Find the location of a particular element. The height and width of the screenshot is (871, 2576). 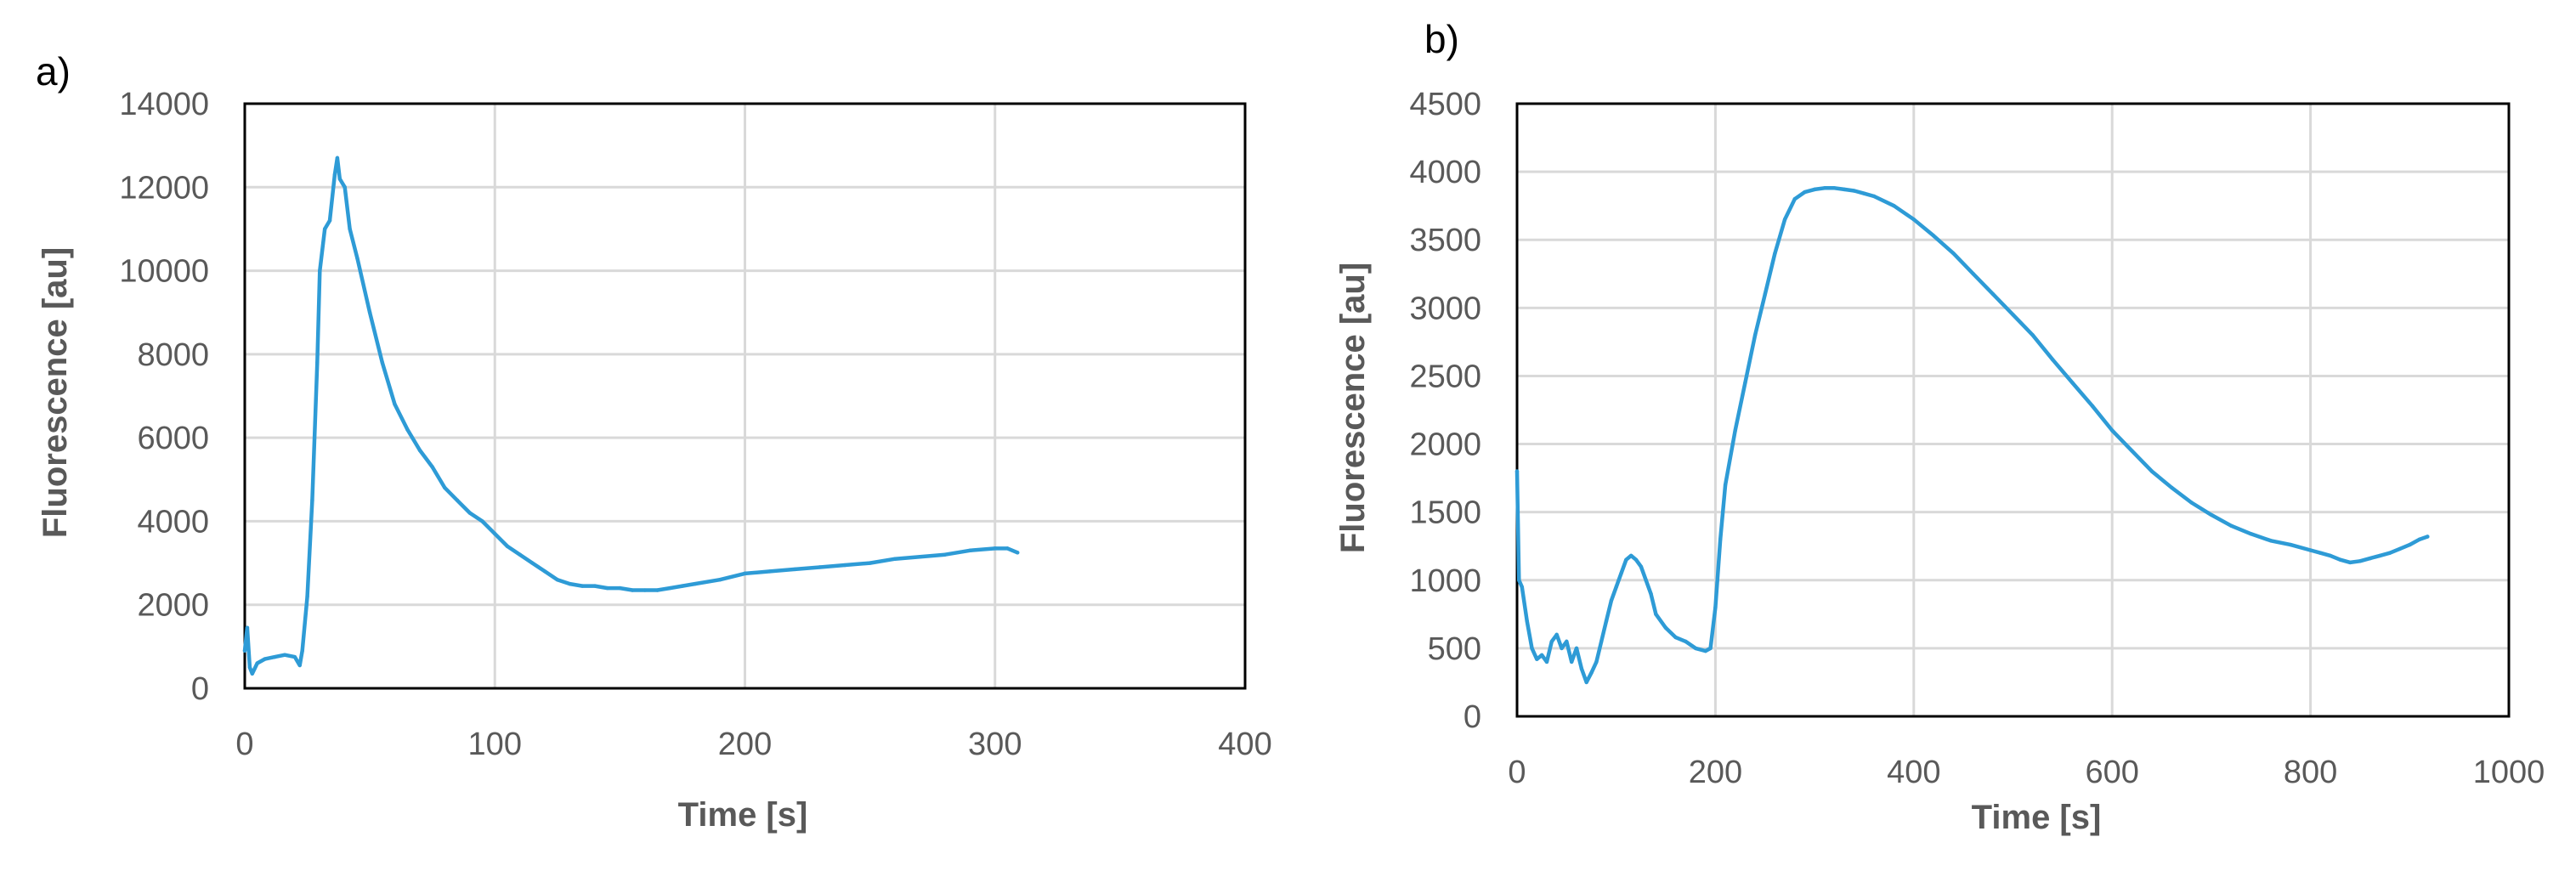

y-tick-label-b: 1500 is located at coordinates (1445, 513).